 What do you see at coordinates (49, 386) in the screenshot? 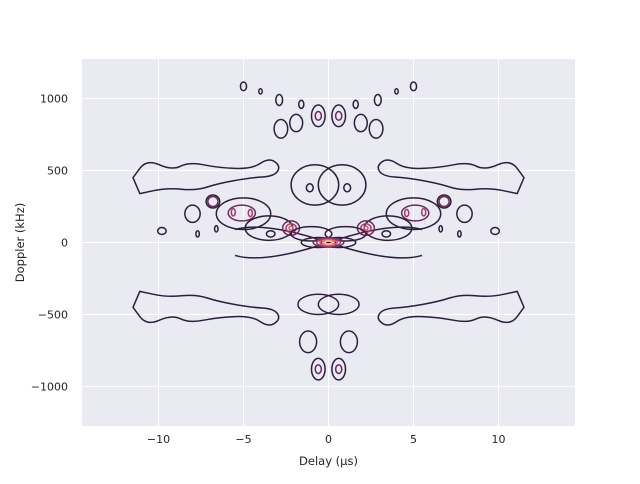
I see `y-tick-label: −1000` at bounding box center [49, 386].